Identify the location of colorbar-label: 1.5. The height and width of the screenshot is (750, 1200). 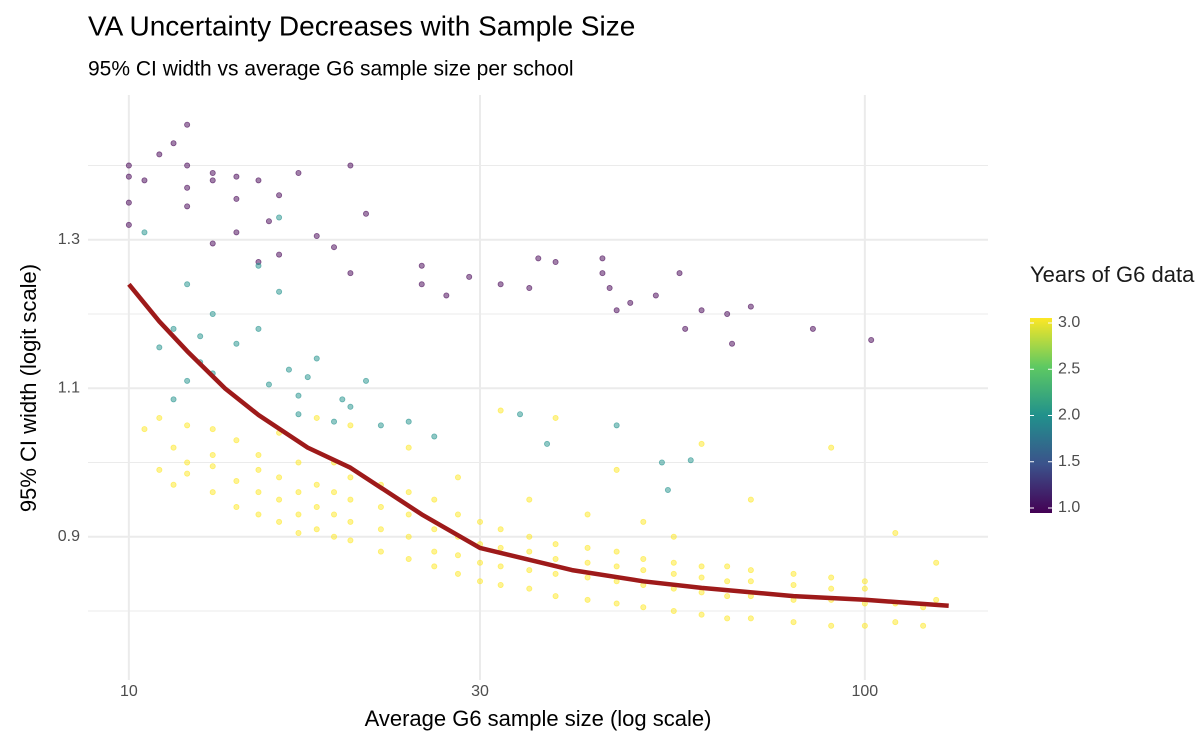
(1069, 461).